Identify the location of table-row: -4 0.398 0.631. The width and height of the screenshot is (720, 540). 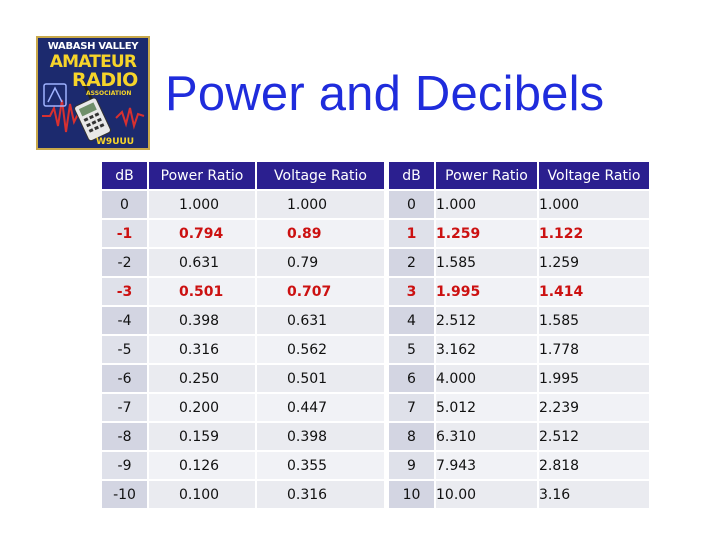
(243, 320).